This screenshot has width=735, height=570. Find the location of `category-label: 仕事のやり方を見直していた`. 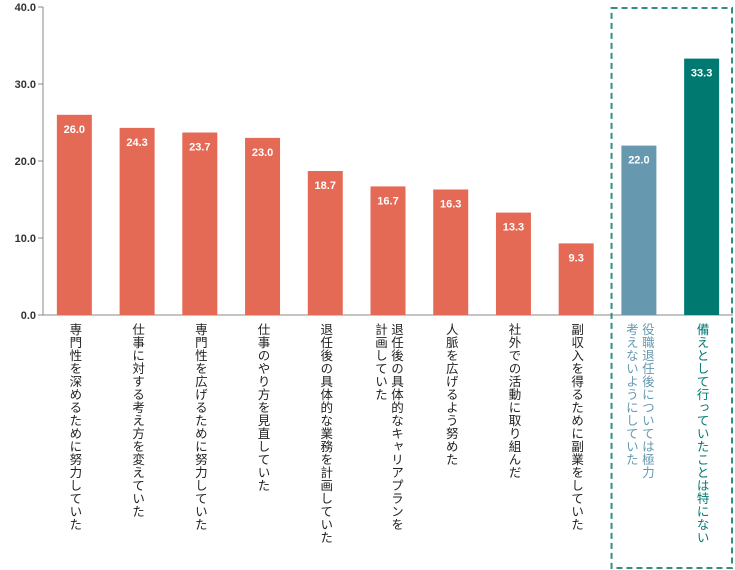

category-label: 仕事のやり方を見直していた is located at coordinates (263, 407).